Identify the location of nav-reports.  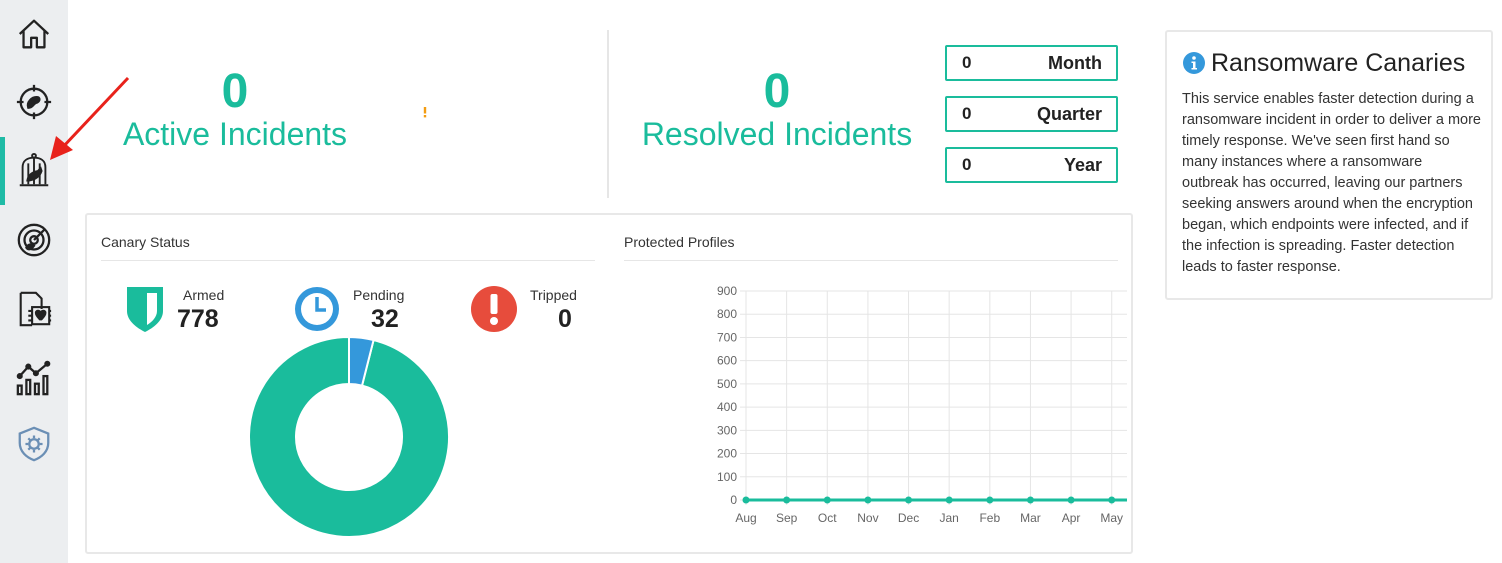
(34, 378).